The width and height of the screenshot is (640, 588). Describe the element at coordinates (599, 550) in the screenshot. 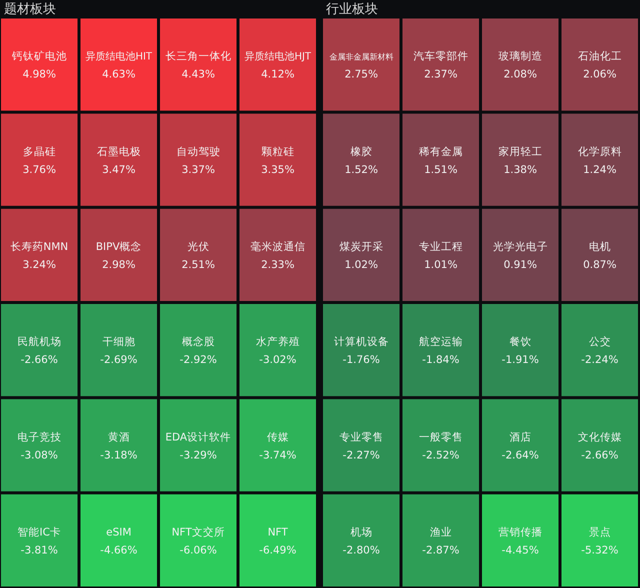

I see `data-label: -5.32%` at that location.